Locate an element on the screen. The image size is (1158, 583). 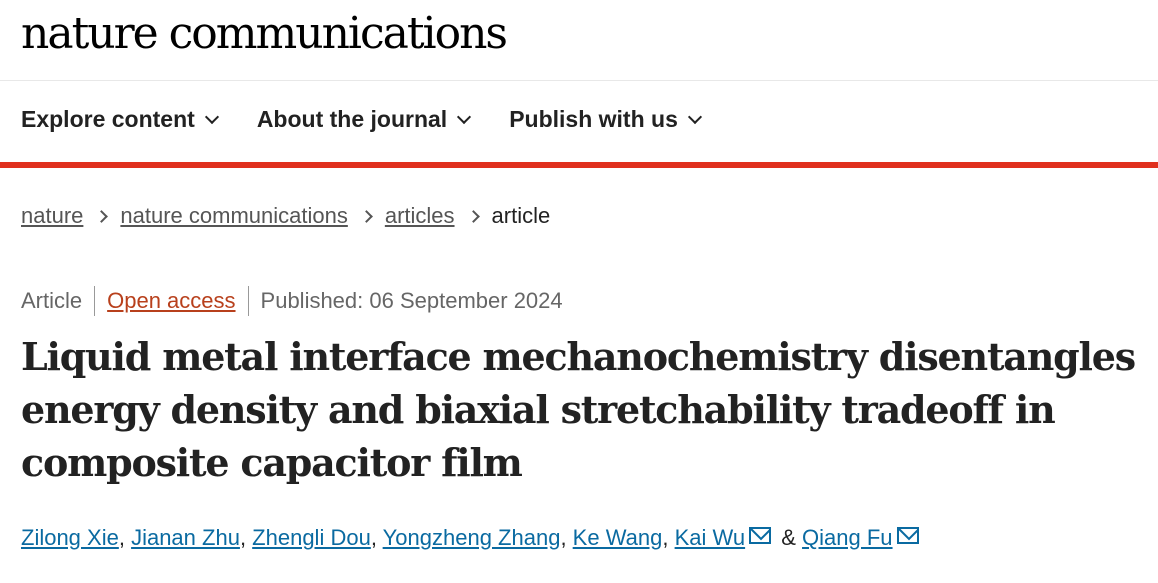
author-link: Kai Wu is located at coordinates (710, 537).